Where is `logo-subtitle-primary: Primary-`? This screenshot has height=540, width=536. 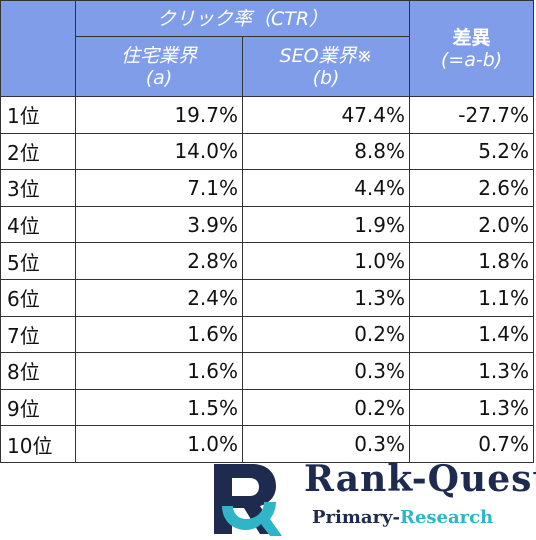 logo-subtitle-primary: Primary- is located at coordinates (356, 517).